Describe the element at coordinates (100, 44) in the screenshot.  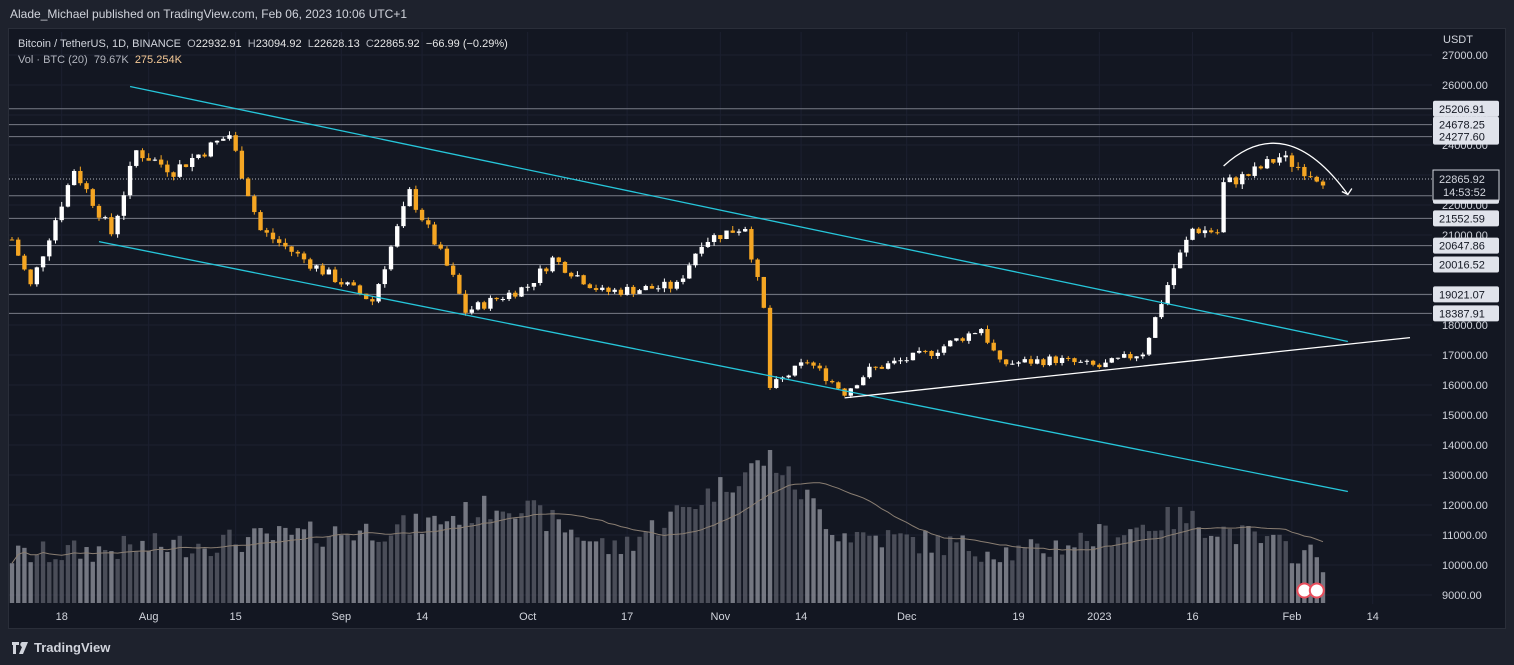
I see `symbol-title: Bitcoin / TetherUS, 1D, BINANCE` at that location.